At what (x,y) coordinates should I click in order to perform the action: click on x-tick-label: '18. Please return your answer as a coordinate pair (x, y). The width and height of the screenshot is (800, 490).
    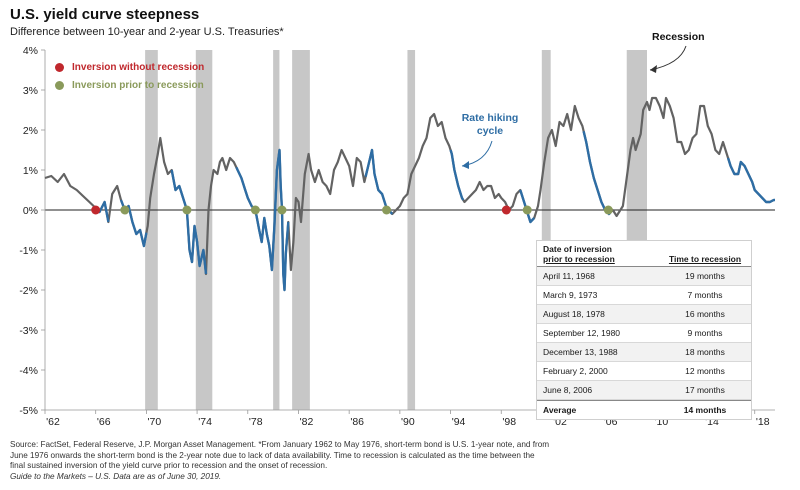
    Looking at the image, I should click on (763, 422).